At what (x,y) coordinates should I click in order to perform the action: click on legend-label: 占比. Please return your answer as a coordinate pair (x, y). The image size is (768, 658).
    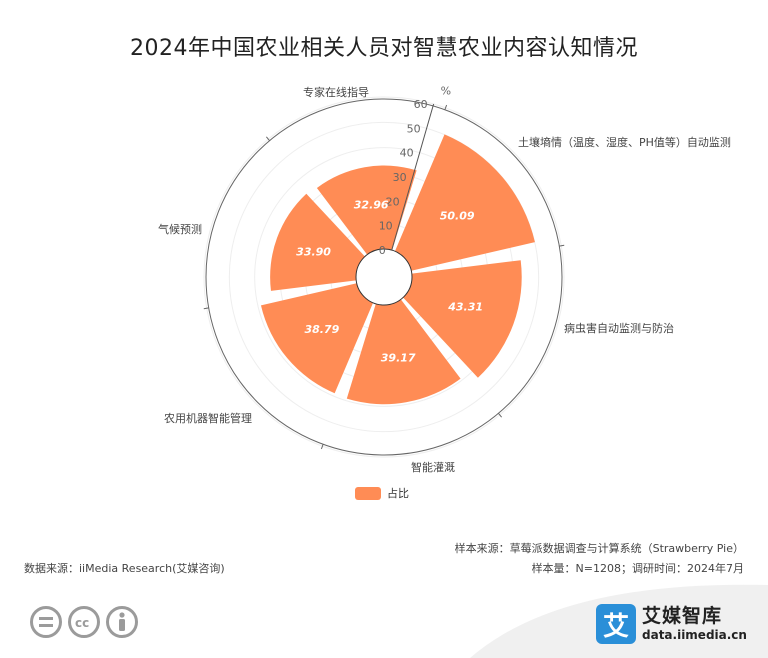
    Looking at the image, I should click on (398, 493).